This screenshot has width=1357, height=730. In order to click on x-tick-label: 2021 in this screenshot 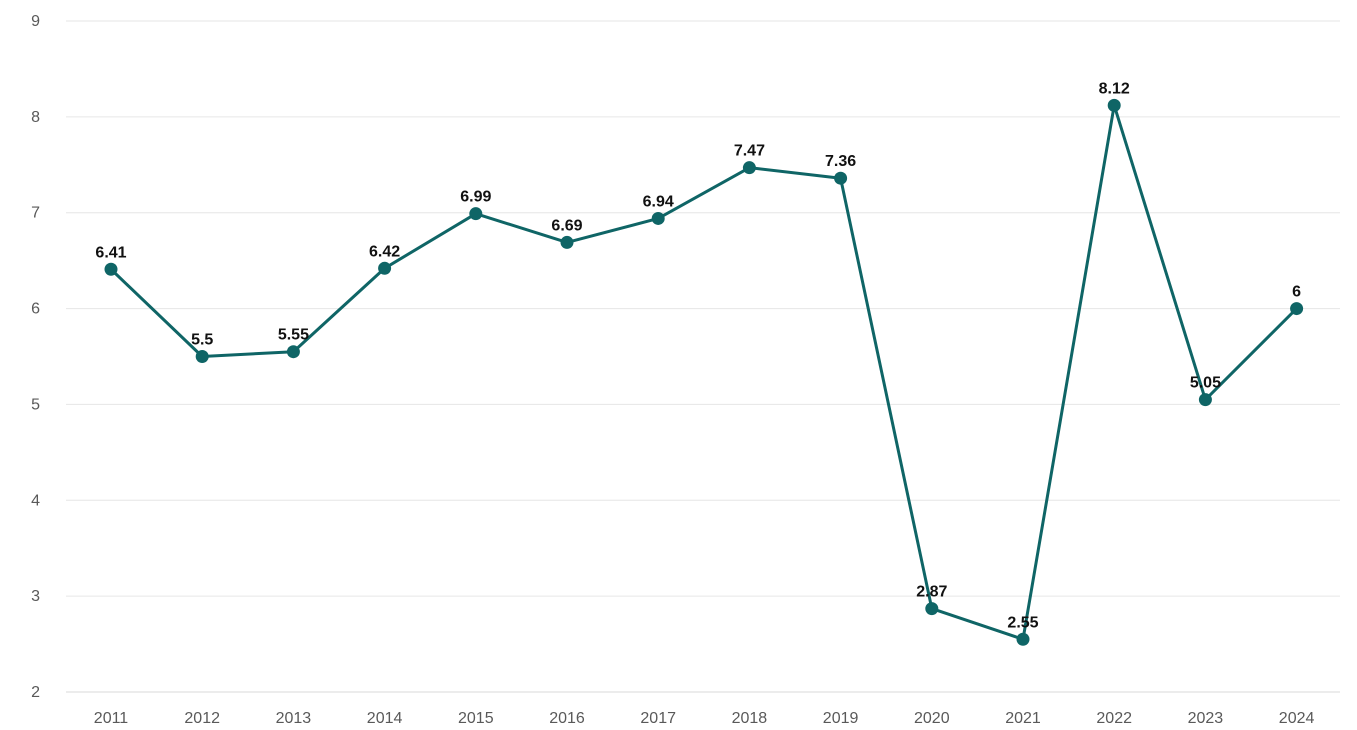, I will do `click(1023, 718)`.